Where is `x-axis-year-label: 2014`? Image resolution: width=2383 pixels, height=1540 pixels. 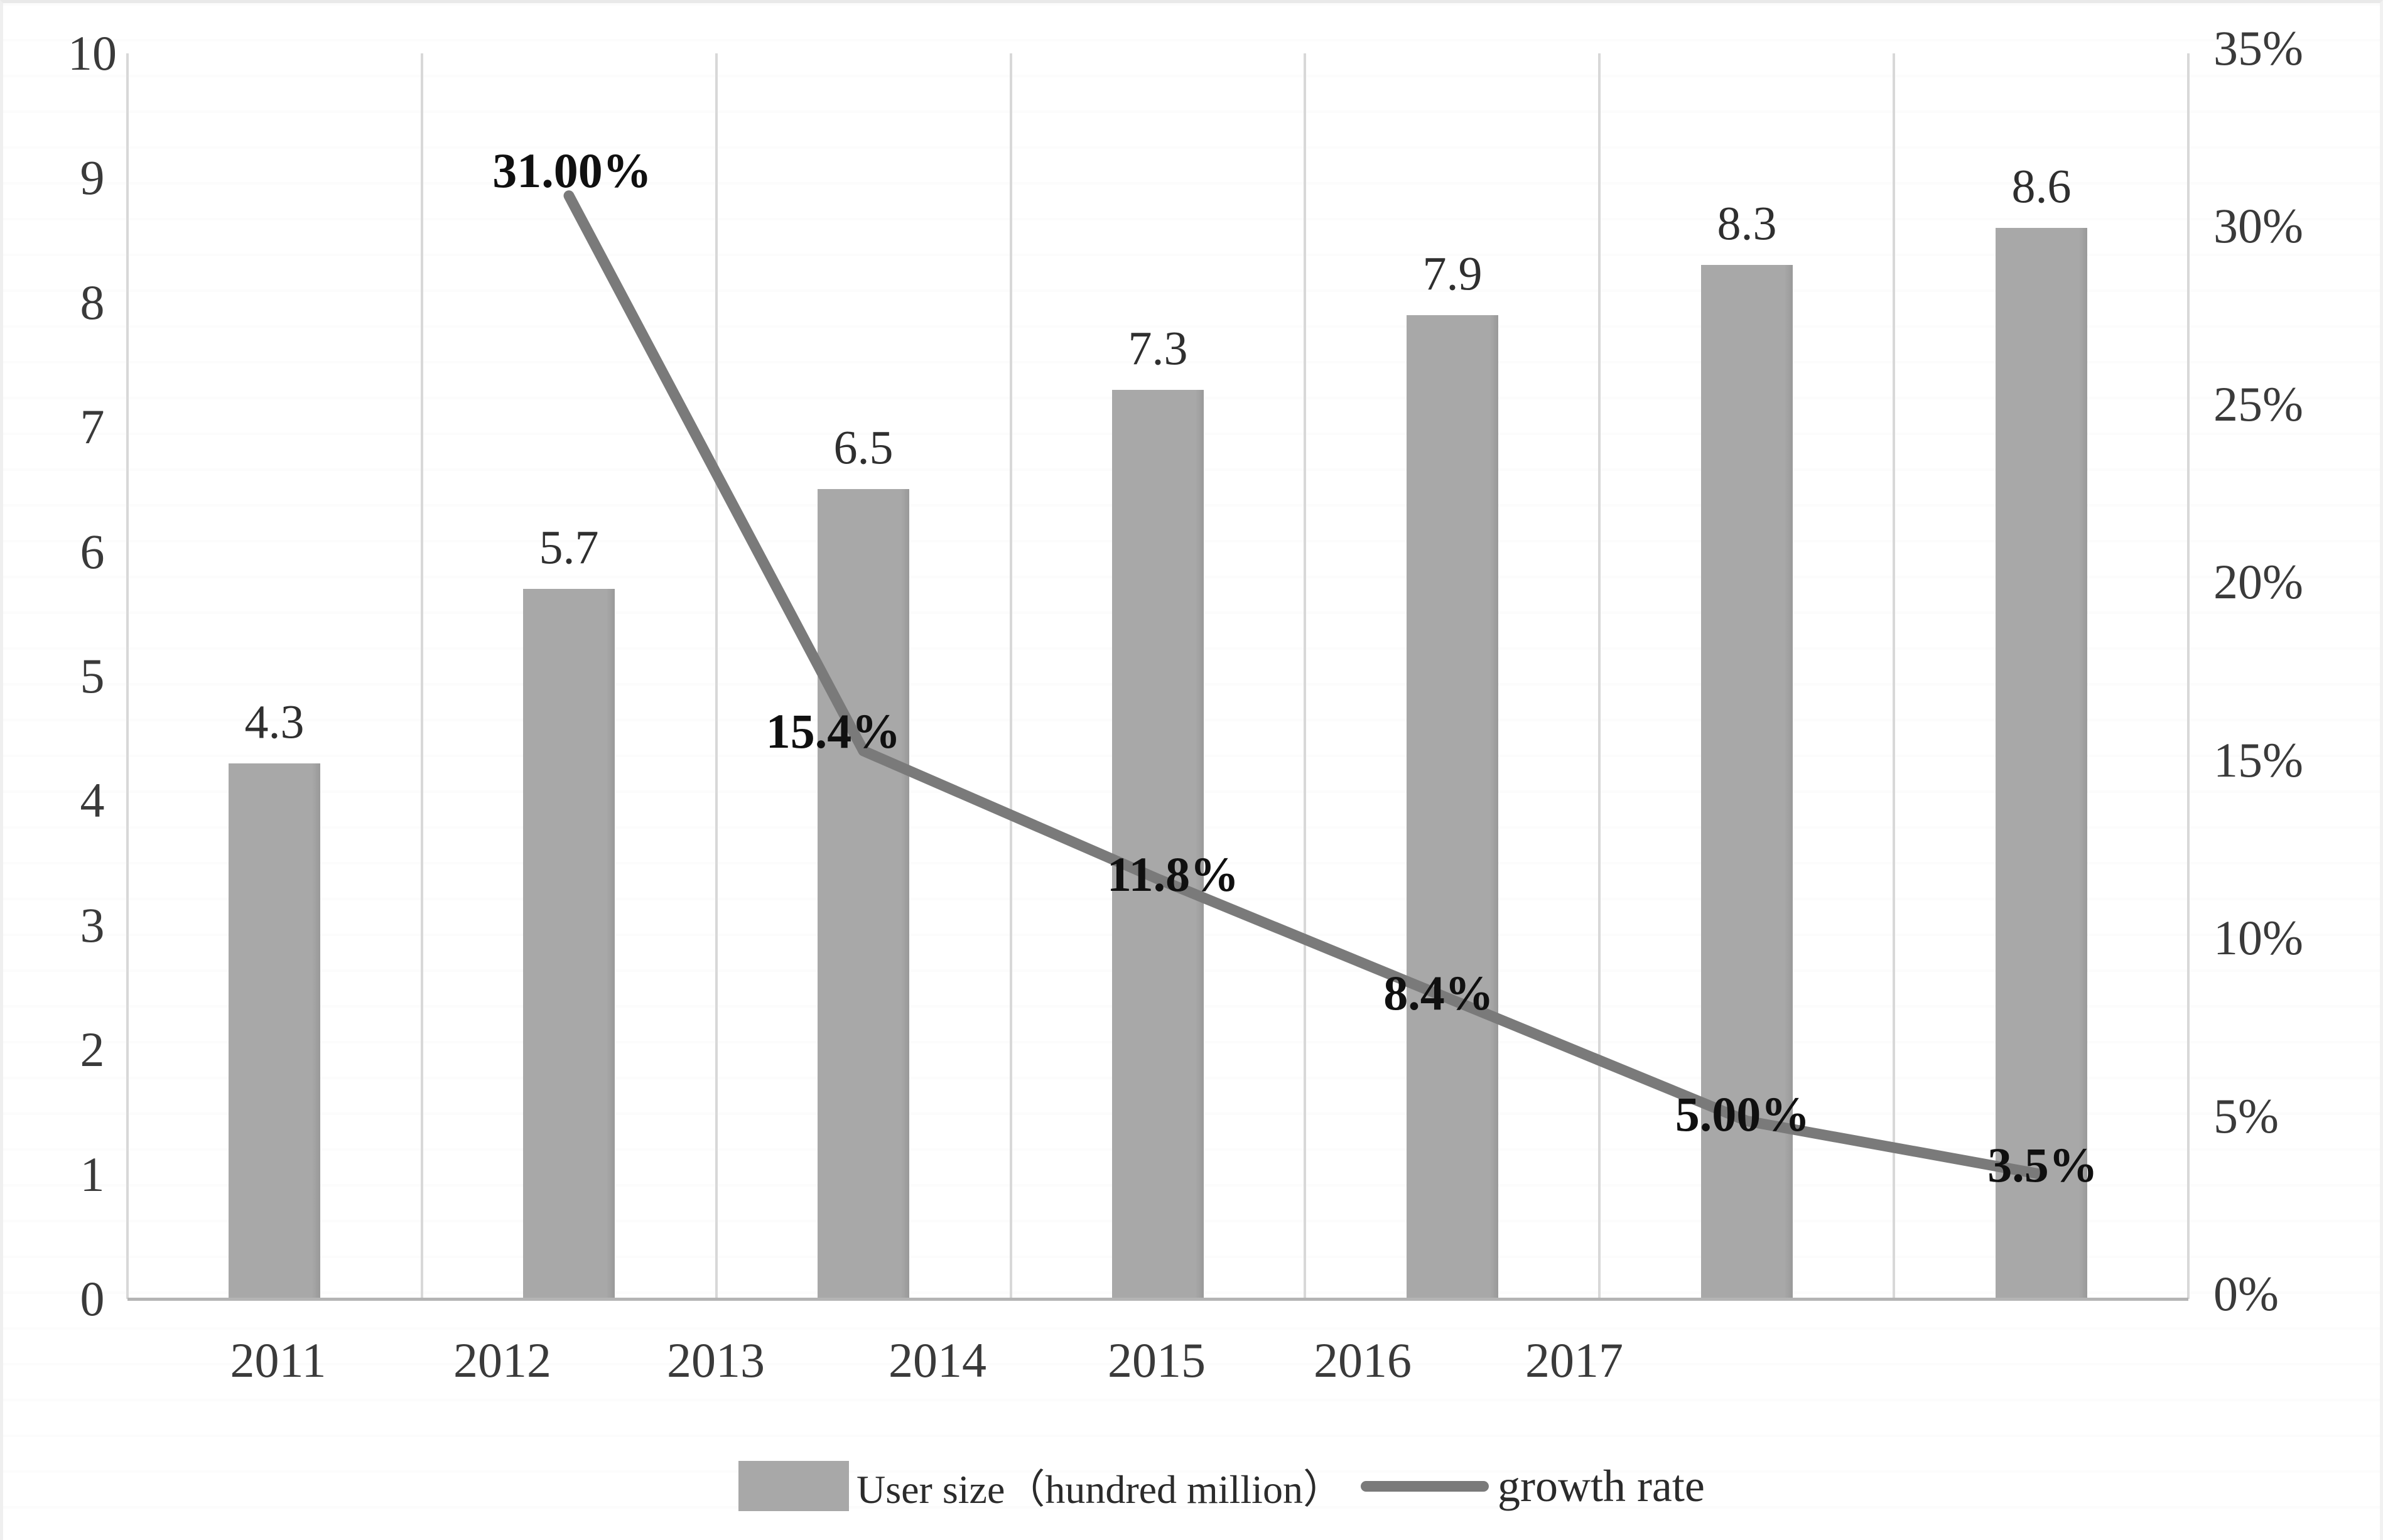
x-axis-year-label: 2014 is located at coordinates (937, 1360).